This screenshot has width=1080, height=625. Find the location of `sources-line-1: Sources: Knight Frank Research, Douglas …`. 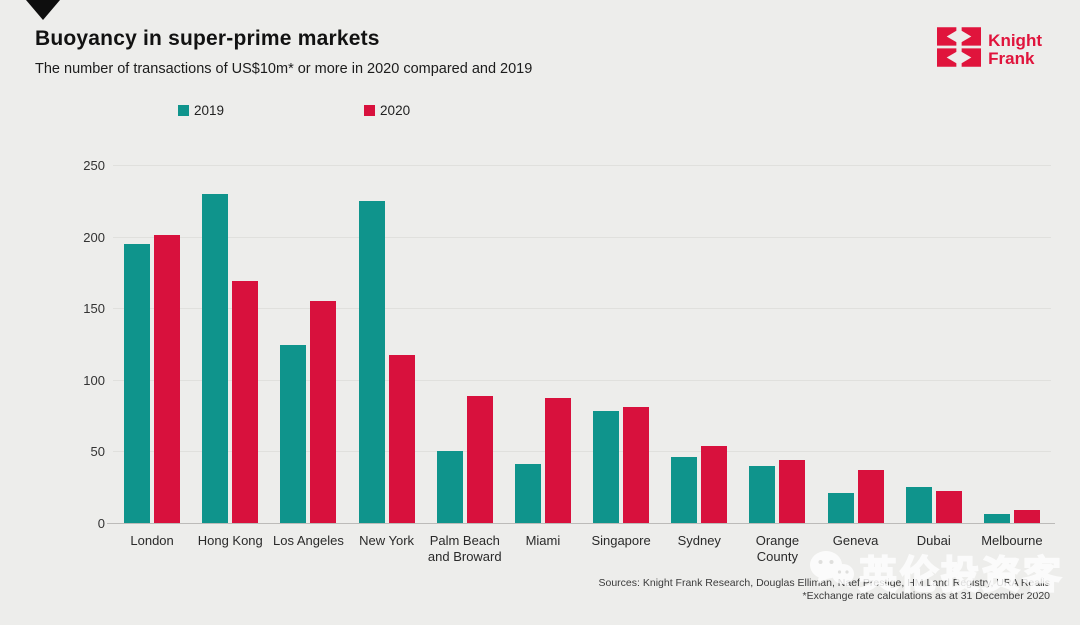

sources-line-1: Sources: Knight Frank Research, Douglas … is located at coordinates (824, 583).